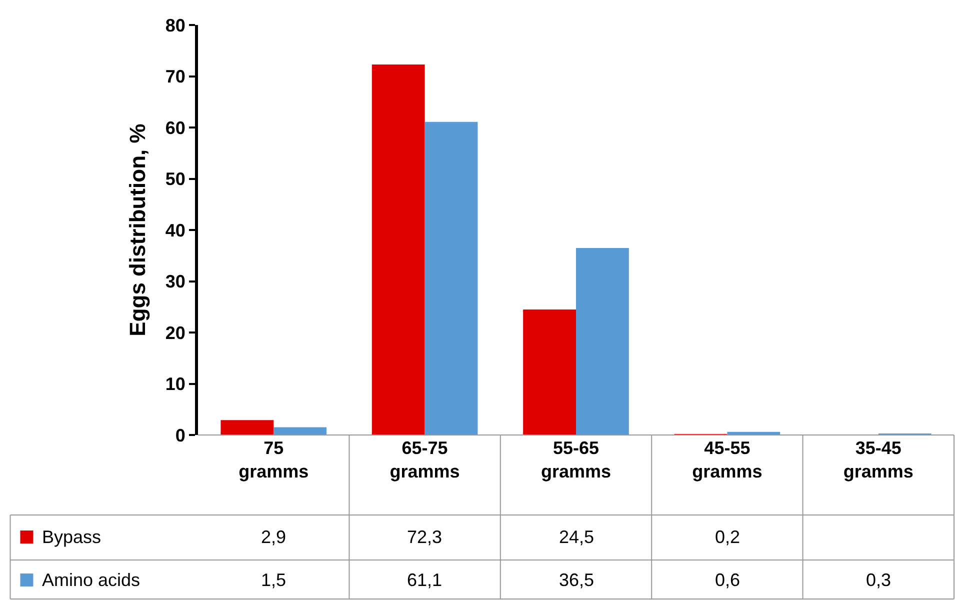  I want to click on data-label: 72,3, so click(424, 537).